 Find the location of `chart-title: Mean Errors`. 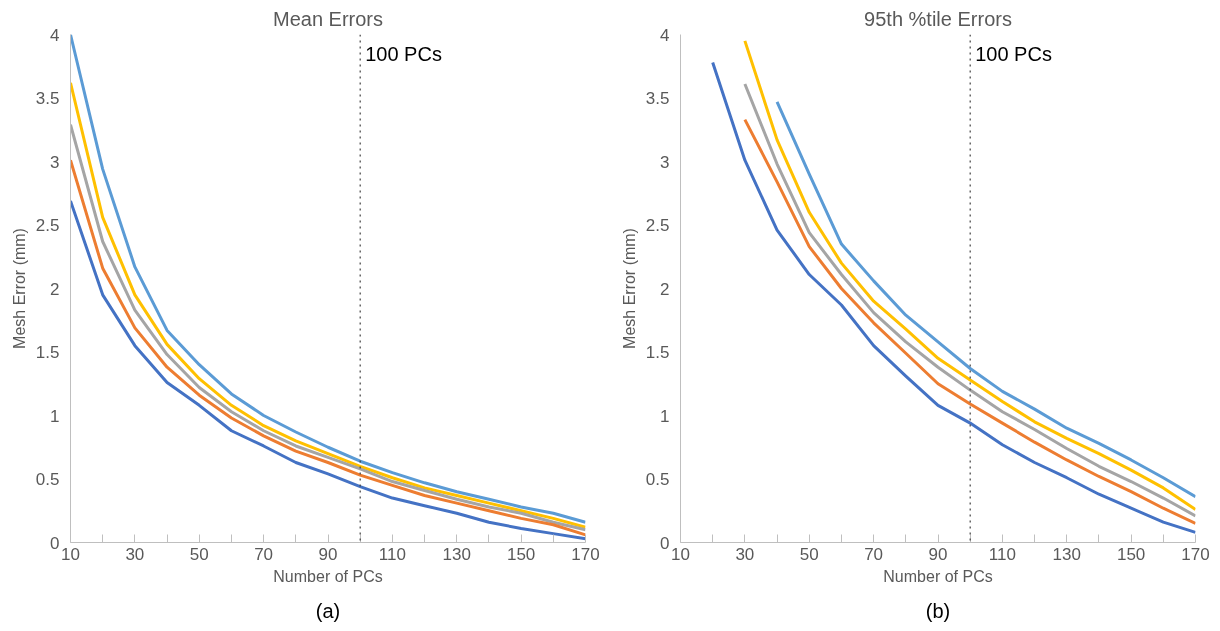

chart-title: Mean Errors is located at coordinates (328, 18).